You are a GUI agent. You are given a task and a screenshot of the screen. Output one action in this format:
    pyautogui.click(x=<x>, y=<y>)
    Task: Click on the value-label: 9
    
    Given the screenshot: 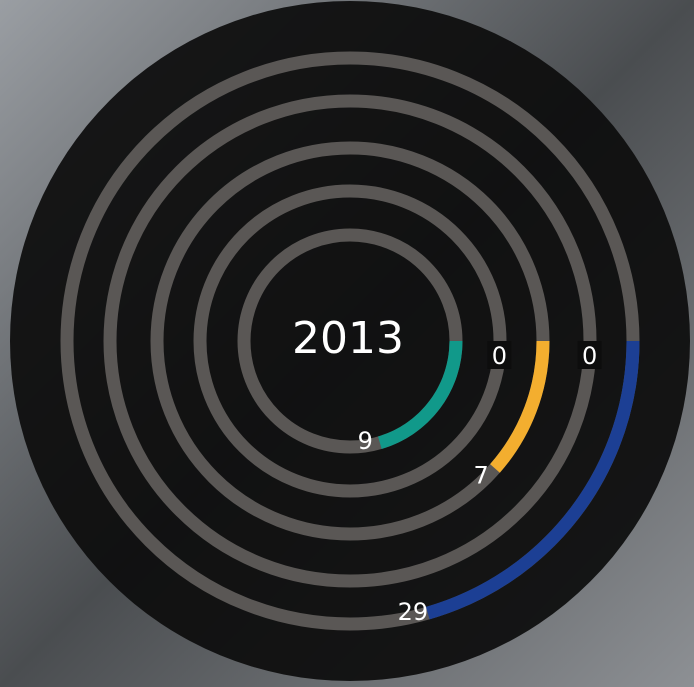 What is the action you would take?
    pyautogui.click(x=365, y=441)
    